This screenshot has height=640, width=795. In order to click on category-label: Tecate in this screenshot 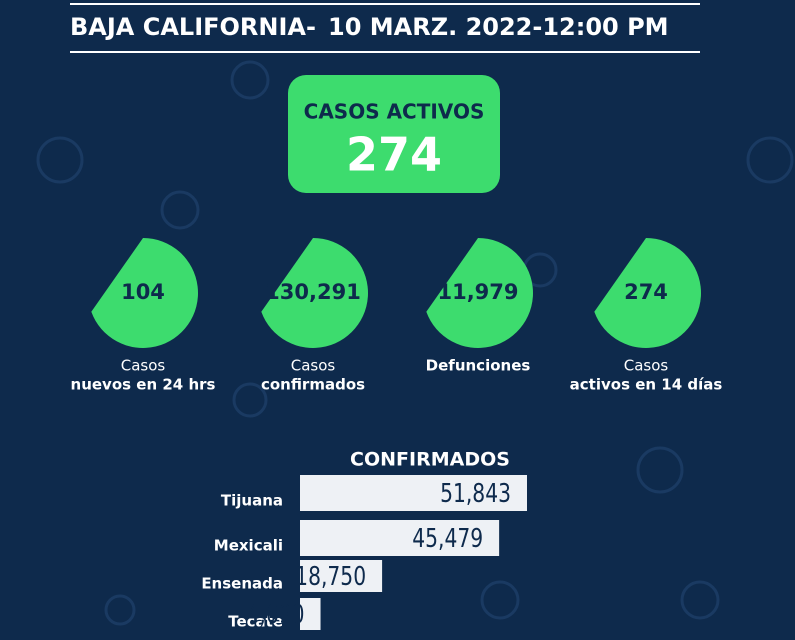, I will do `click(255, 622)`.